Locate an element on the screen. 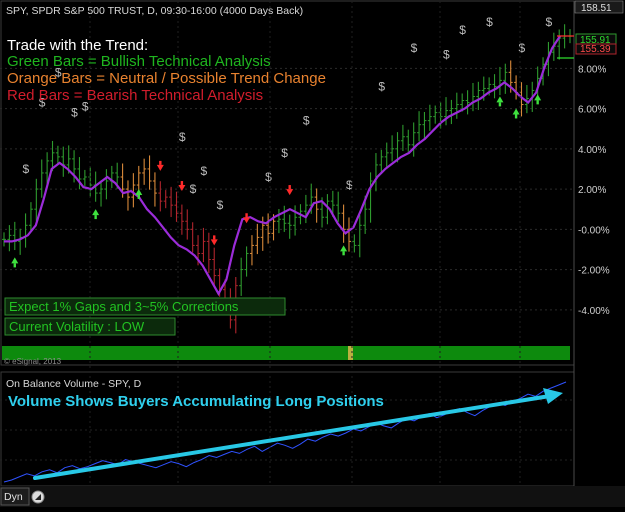 The image size is (625, 512). dyn-label: Dyn is located at coordinates (13, 497).